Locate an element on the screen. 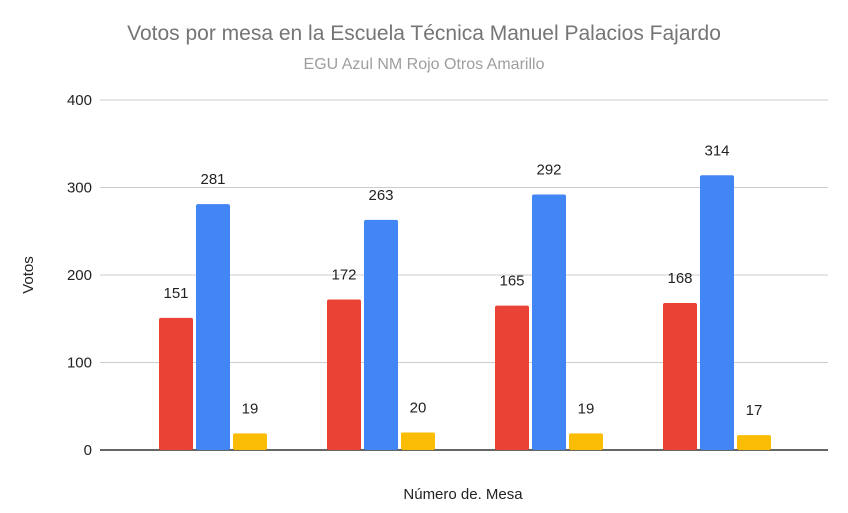 Image resolution: width=848 pixels, height=513 pixels. data-label: 292 is located at coordinates (548, 170).